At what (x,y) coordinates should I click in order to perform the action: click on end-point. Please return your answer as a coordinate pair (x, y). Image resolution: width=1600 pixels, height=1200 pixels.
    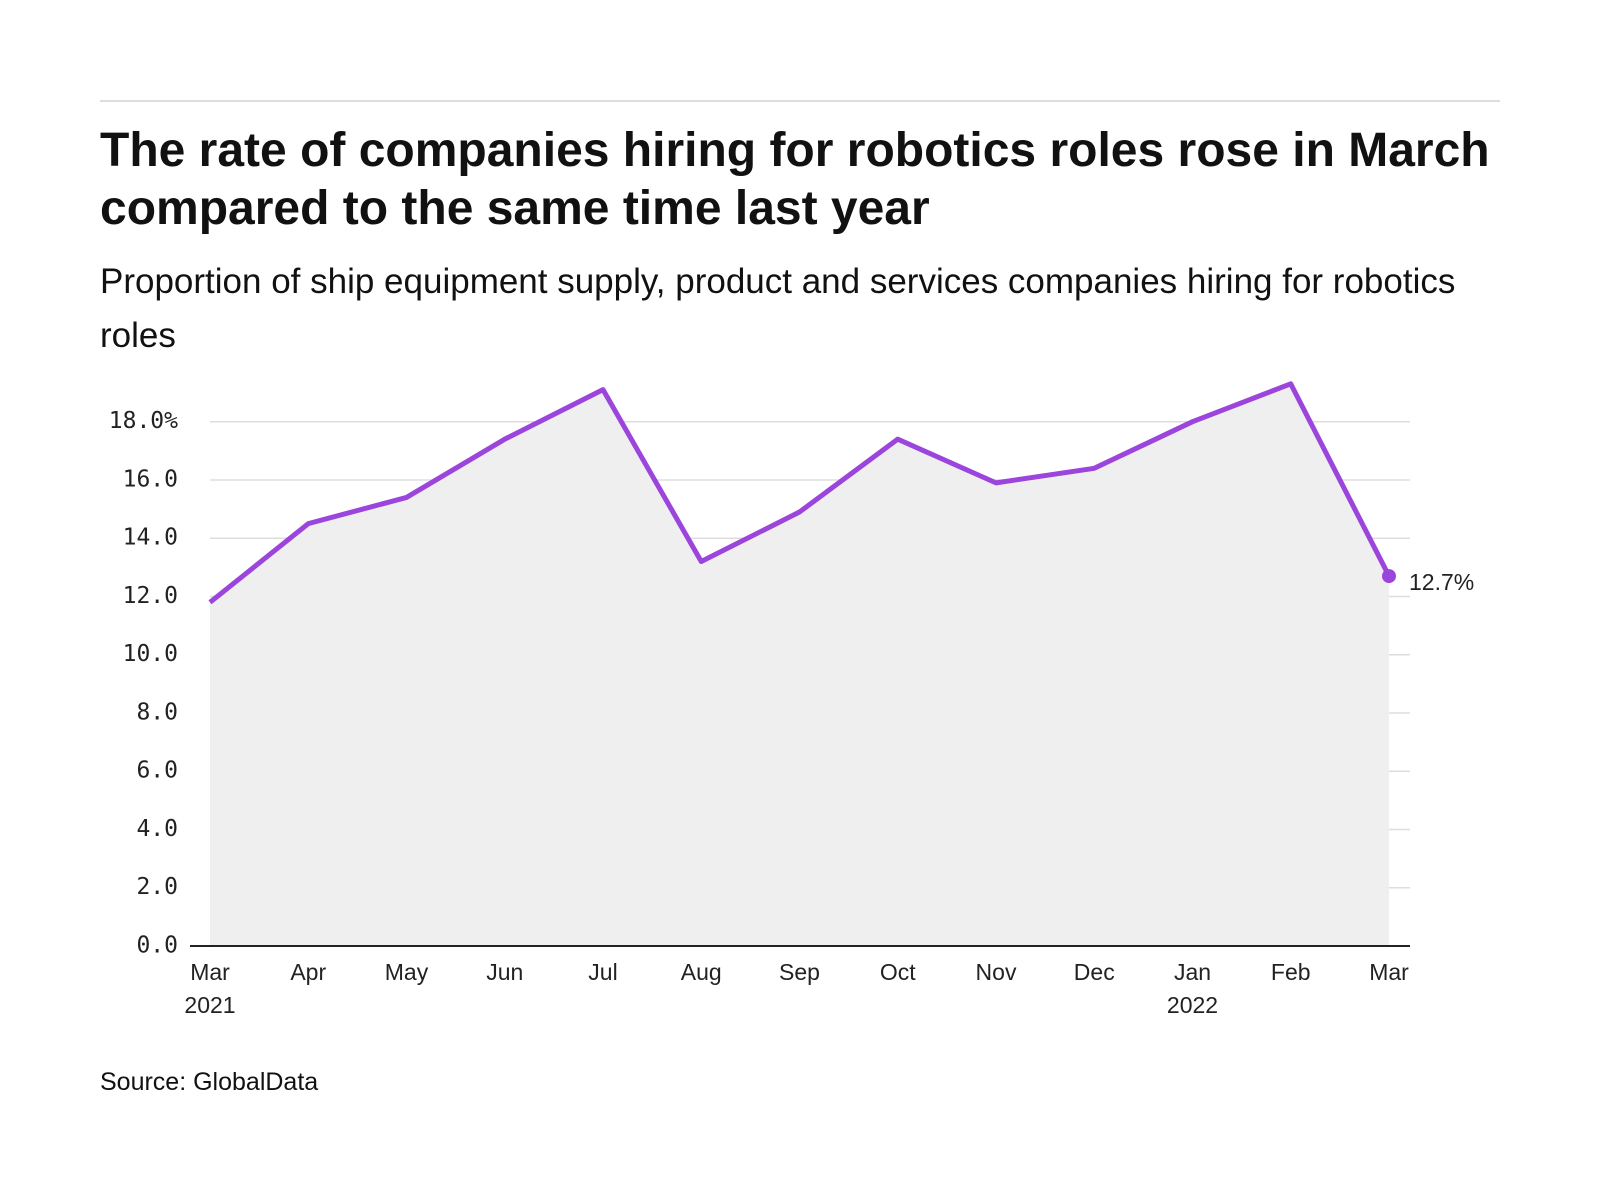
    Looking at the image, I should click on (1389, 576).